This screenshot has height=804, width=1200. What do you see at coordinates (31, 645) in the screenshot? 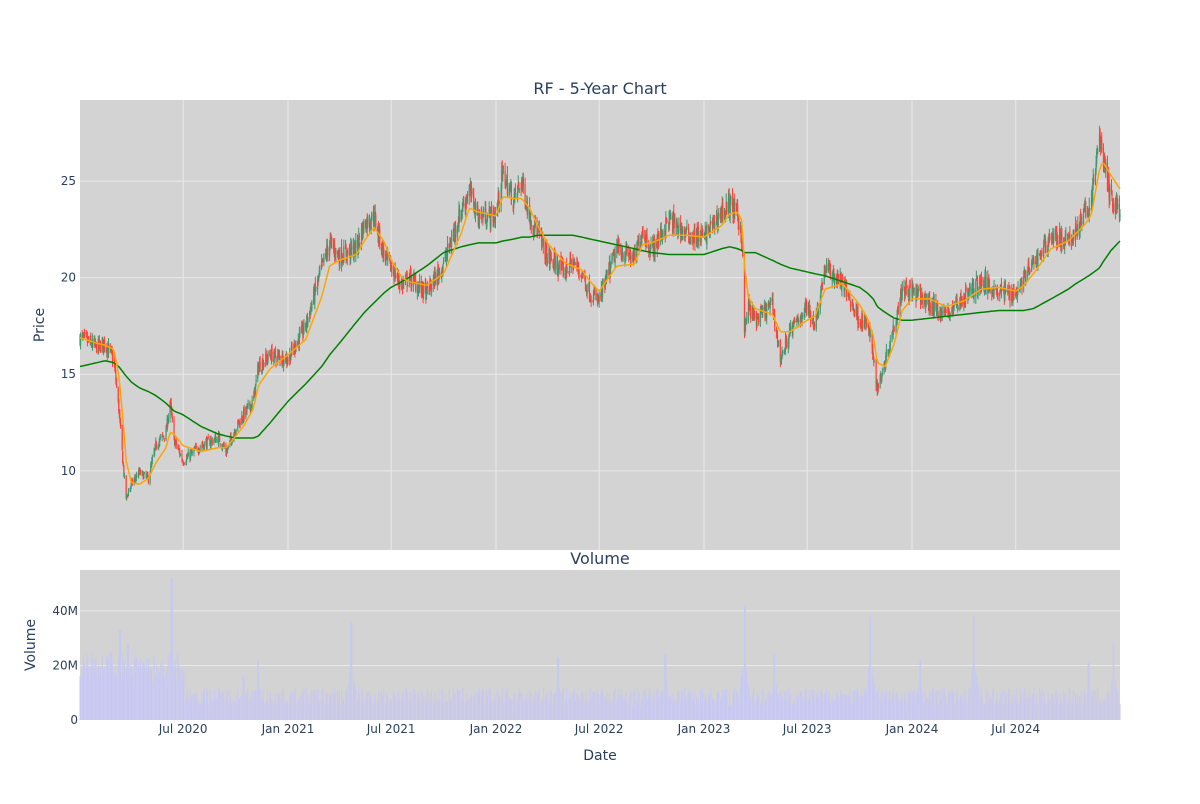
I see `volume-y-axis-title: Volume` at bounding box center [31, 645].